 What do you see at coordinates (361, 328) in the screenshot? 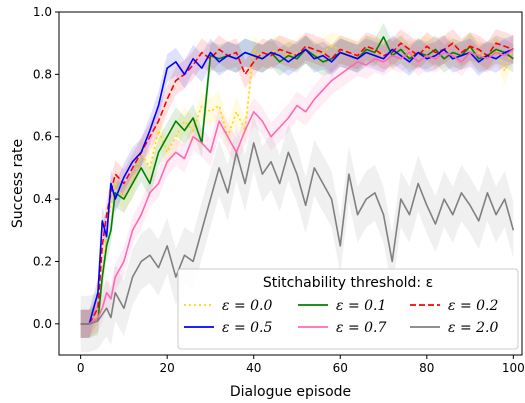
I see `legend-label-5: ε = 0.7` at bounding box center [361, 328].